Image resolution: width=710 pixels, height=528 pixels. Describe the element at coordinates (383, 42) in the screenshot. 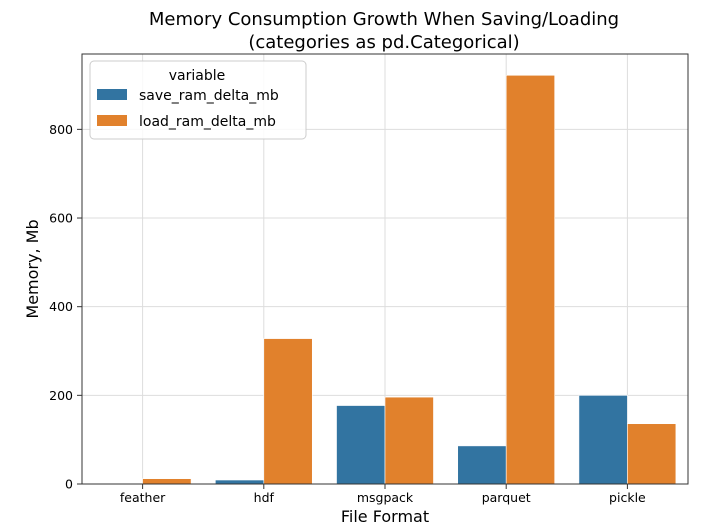

I see `chart-subtitle: (categories as pd.Categorical)` at that location.